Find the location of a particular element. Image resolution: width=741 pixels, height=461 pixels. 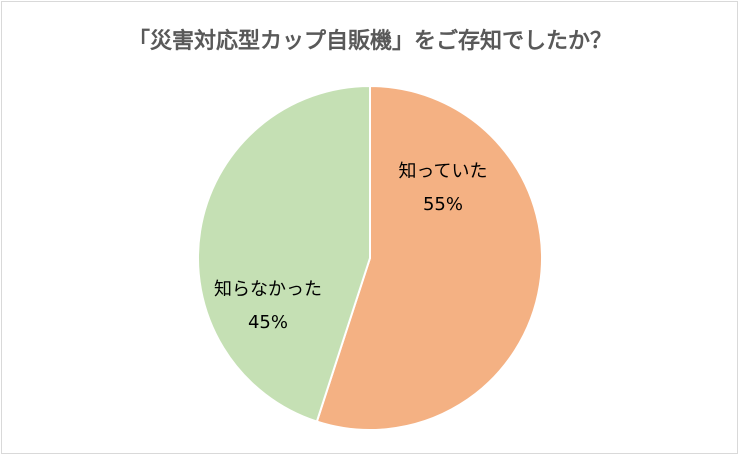

category-label: 知らなかった is located at coordinates (268, 289).